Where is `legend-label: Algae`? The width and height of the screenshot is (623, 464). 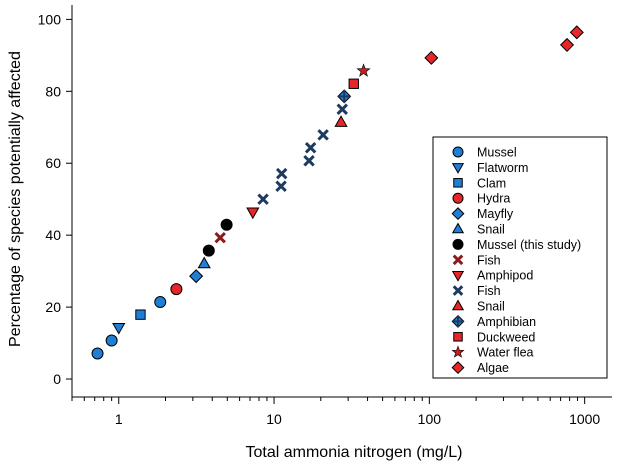 legend-label: Algae is located at coordinates (493, 368).